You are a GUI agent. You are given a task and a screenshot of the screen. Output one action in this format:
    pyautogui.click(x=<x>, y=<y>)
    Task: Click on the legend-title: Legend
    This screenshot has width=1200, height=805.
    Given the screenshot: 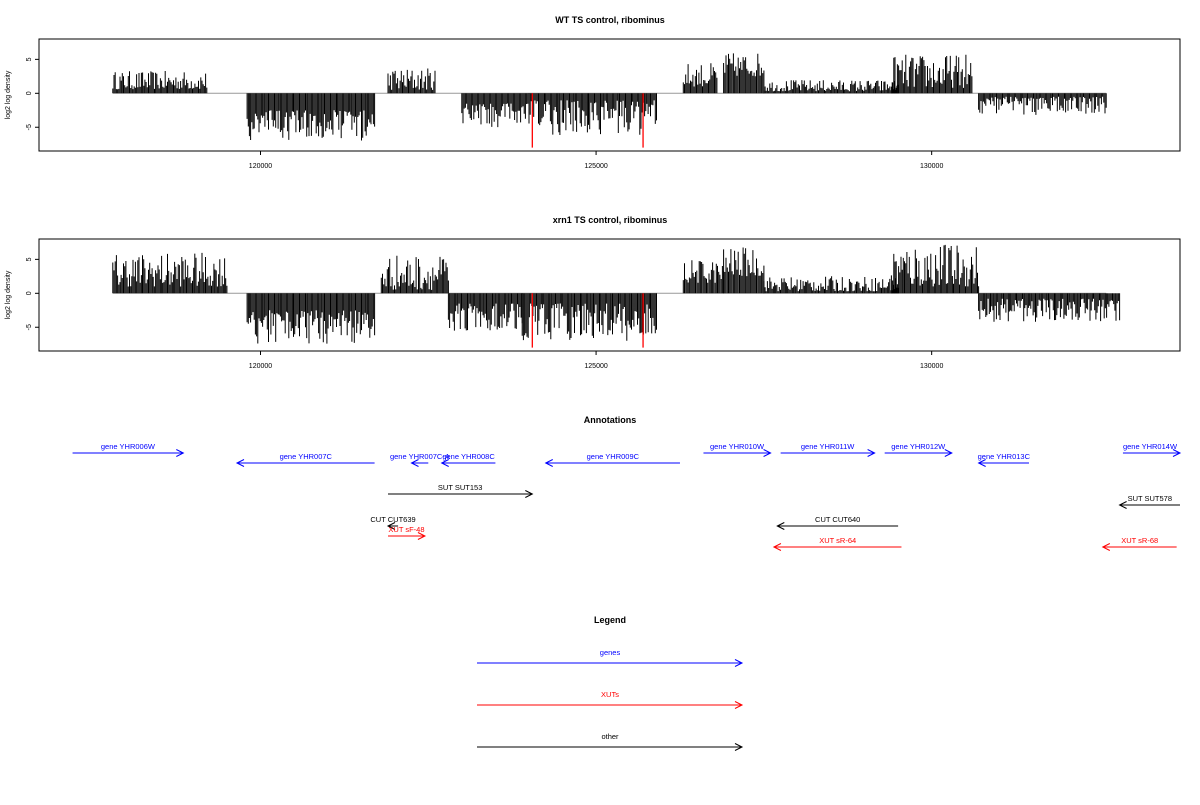 What is the action you would take?
    pyautogui.click(x=610, y=620)
    